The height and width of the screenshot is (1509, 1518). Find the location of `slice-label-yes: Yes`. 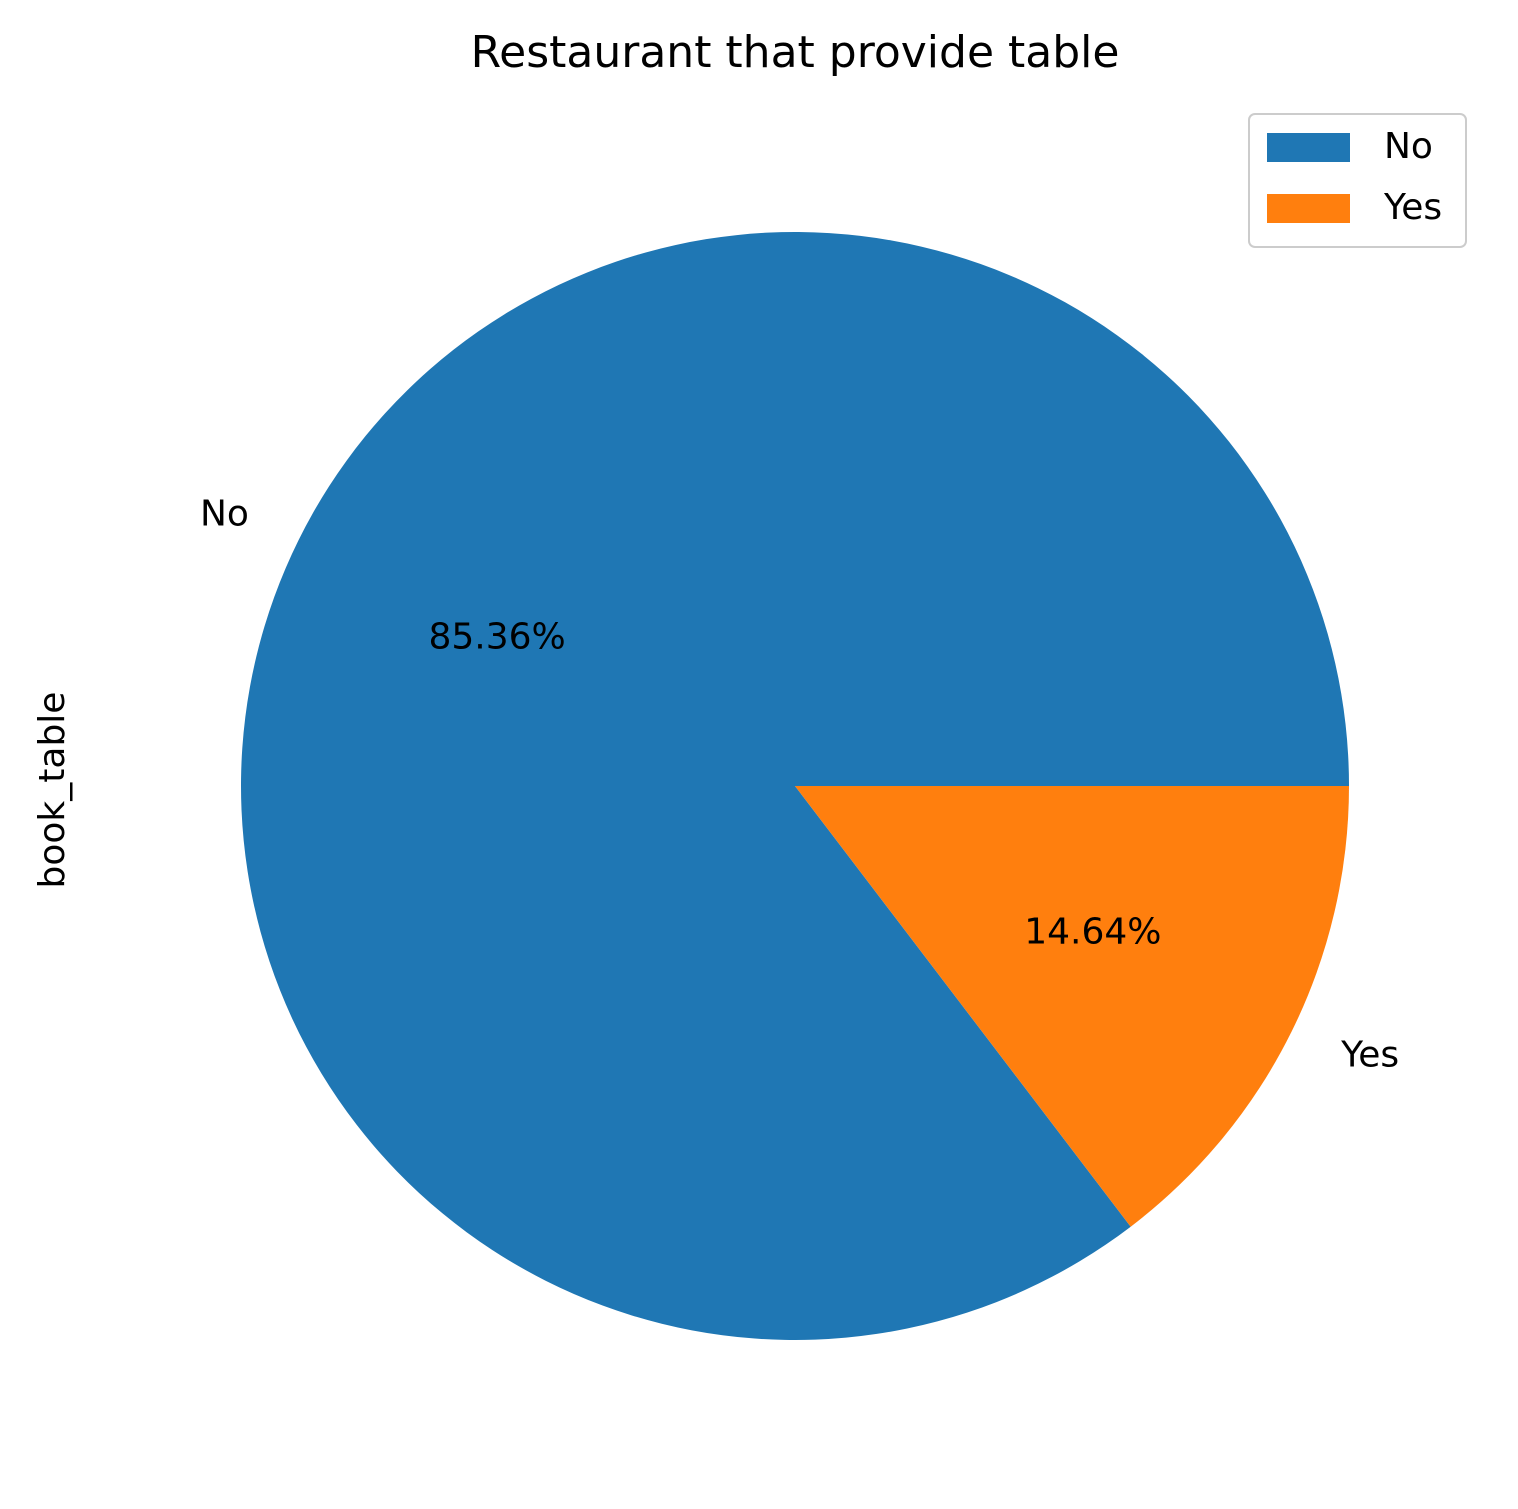

slice-label-yes: Yes is located at coordinates (1369, 1055).